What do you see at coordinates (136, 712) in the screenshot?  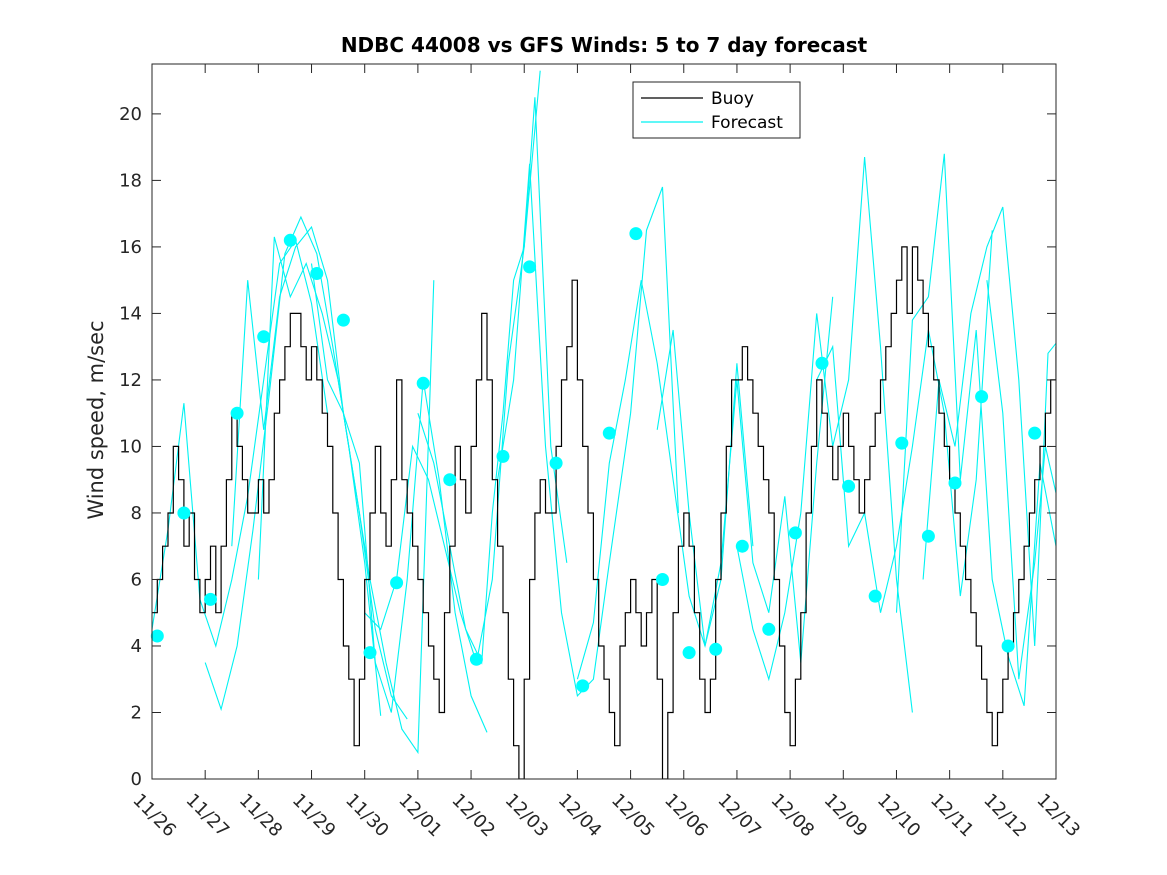 I see `y-tick-label: 2` at bounding box center [136, 712].